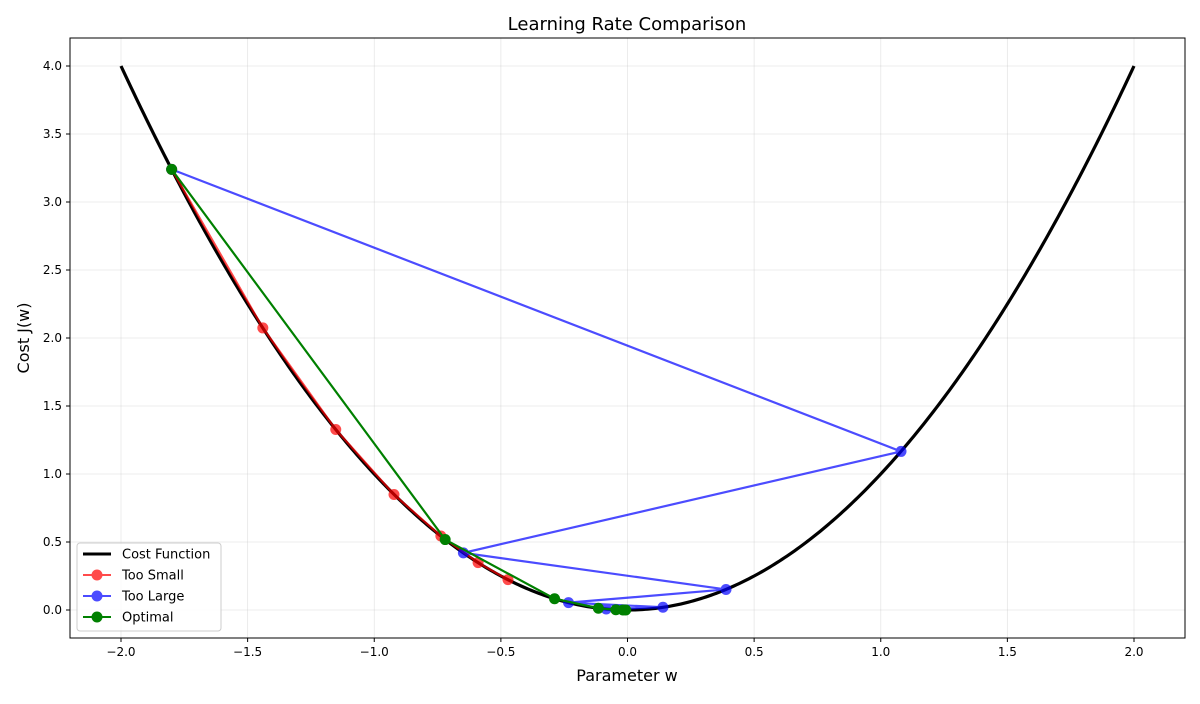 This screenshot has width=1200, height=704. Describe the element at coordinates (147, 618) in the screenshot. I see `legend-label: Optimal` at that location.